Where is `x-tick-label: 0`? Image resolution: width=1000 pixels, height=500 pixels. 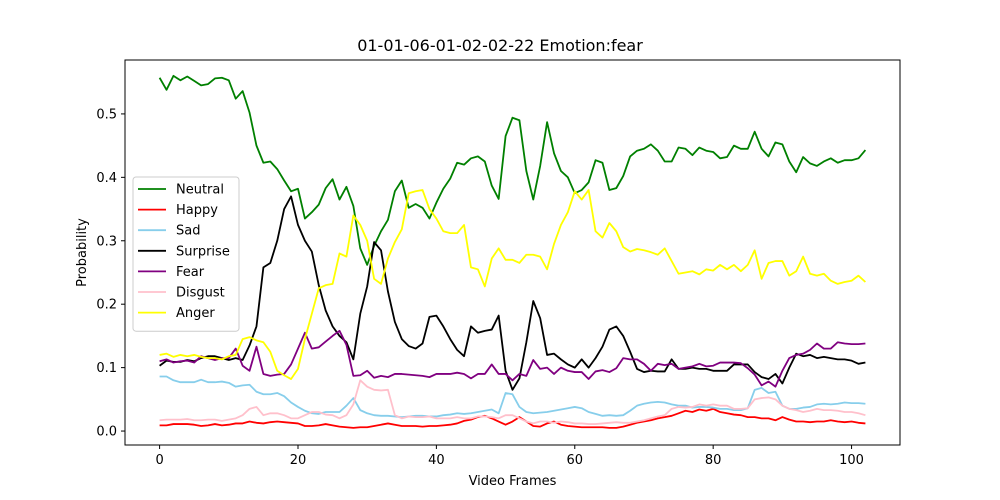 x-tick-label: 0 is located at coordinates (159, 460).